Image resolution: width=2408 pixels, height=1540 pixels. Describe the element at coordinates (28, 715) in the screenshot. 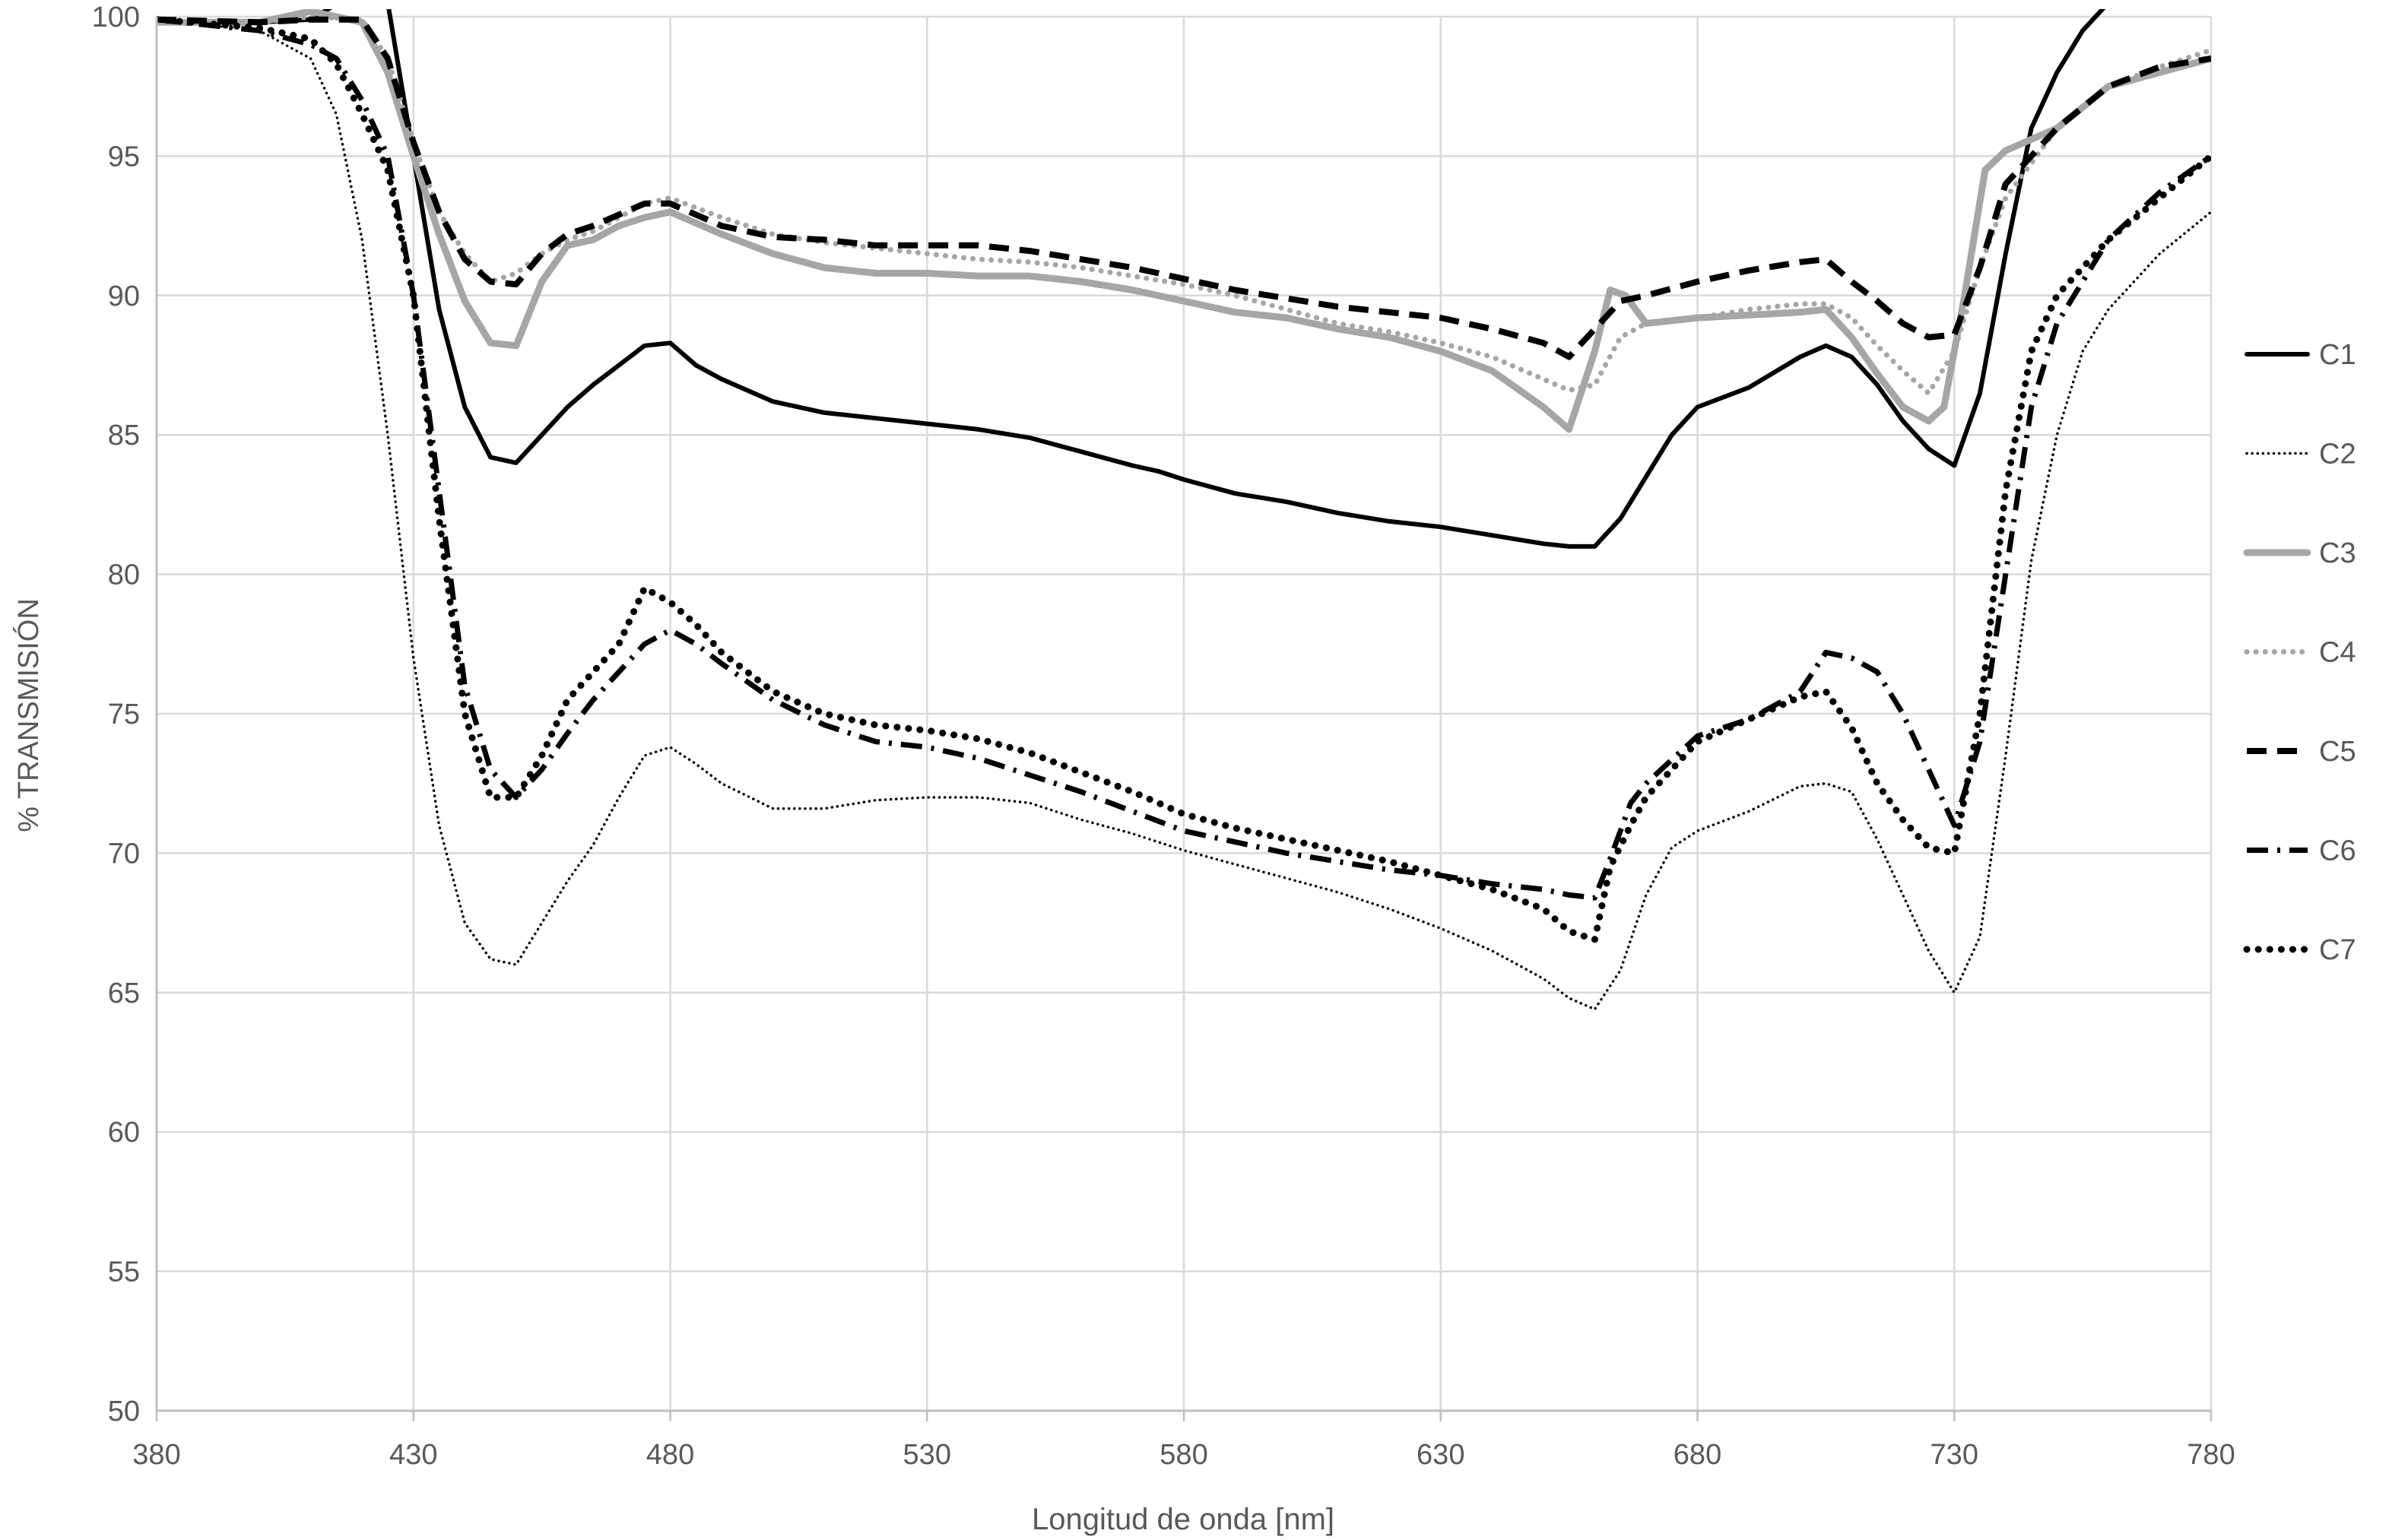

I see `y-axis-label: % TRANSMISIÓN` at that location.